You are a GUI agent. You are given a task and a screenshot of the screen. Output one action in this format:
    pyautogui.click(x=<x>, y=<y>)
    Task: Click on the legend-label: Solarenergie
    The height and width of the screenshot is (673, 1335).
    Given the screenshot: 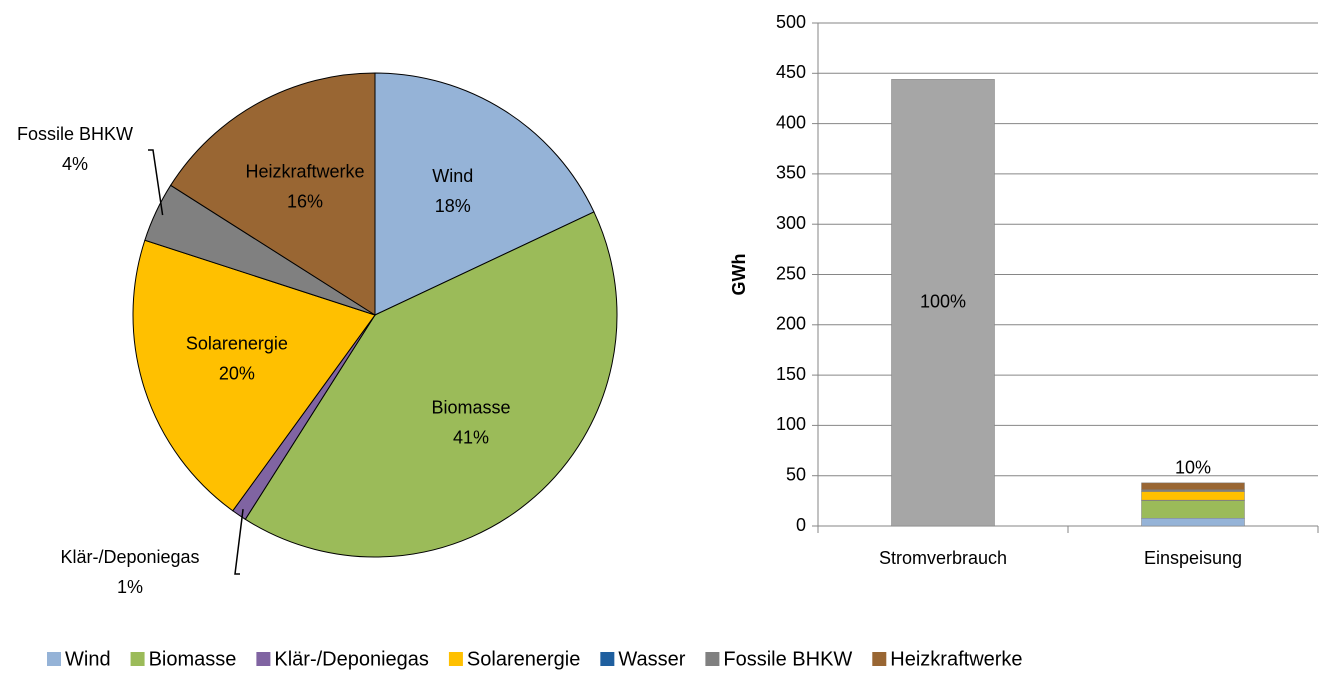 What is the action you would take?
    pyautogui.click(x=523, y=659)
    